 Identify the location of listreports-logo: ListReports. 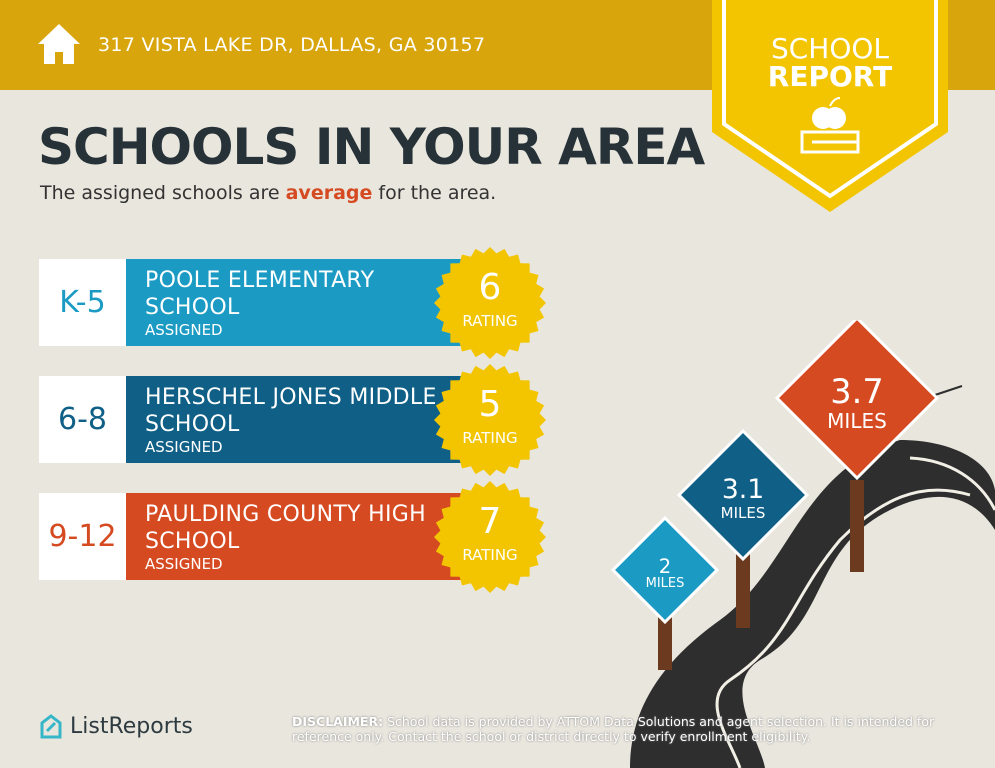
(115, 726).